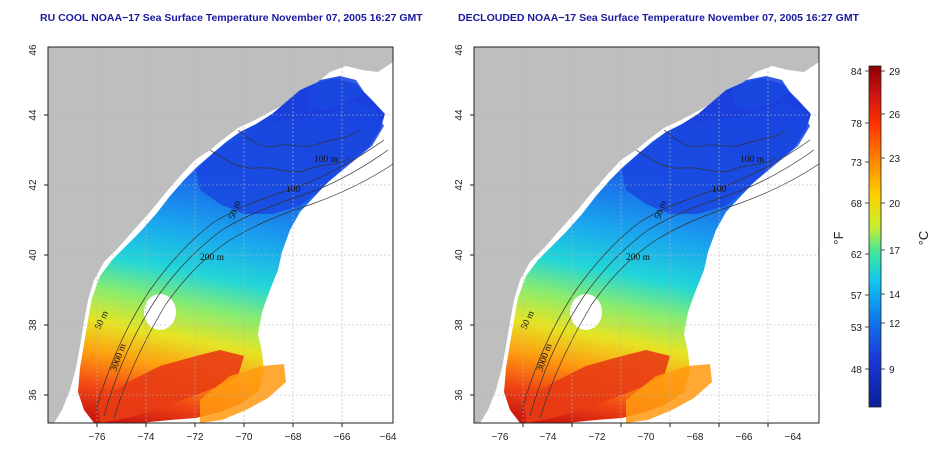 The width and height of the screenshot is (950, 475). What do you see at coordinates (838, 237) in the screenshot?
I see `fahrenheit-unit-label: °F` at bounding box center [838, 237].